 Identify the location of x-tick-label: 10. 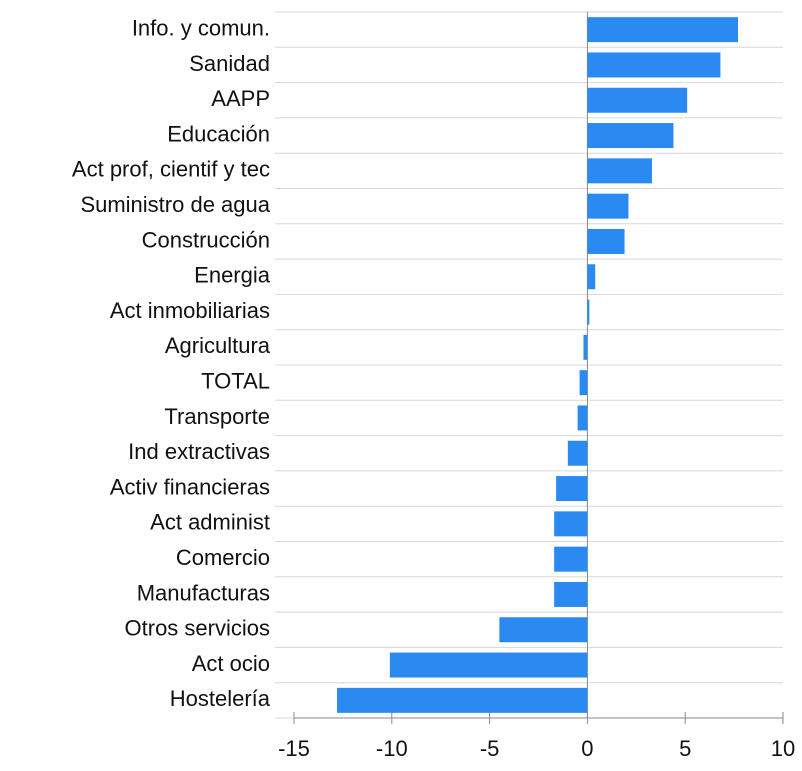
(783, 748).